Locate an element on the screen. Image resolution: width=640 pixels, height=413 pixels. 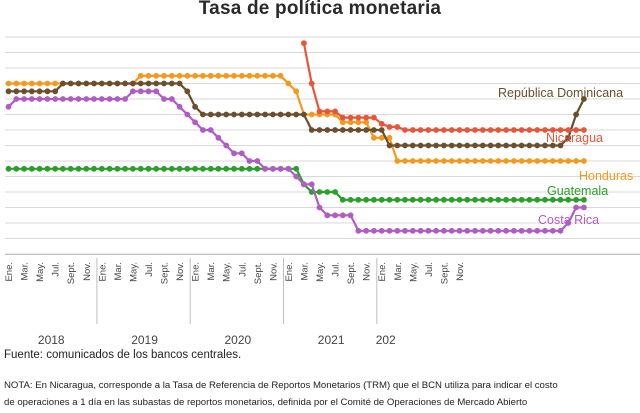
series-line is located at coordinates (296, 184).